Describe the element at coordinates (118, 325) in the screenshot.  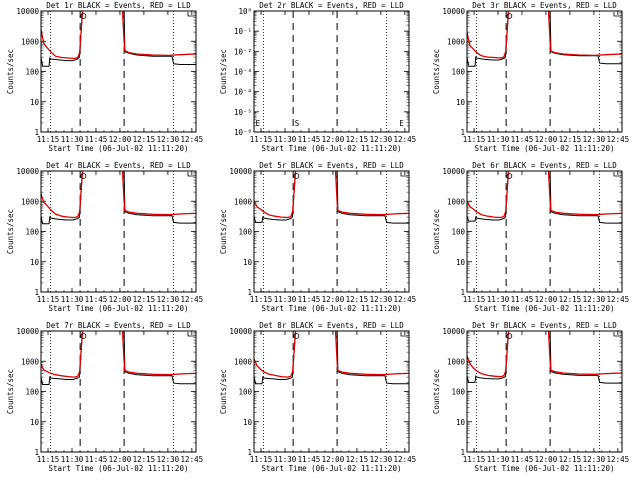
I see `panel-title: Det 7r BLACK = Events, RED = LLD` at that location.